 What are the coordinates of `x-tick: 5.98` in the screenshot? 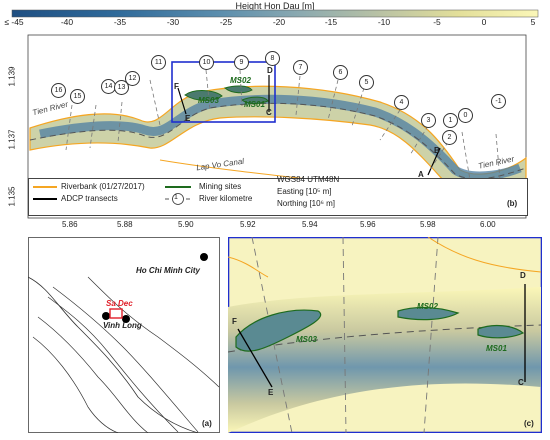 It's located at (428, 224).